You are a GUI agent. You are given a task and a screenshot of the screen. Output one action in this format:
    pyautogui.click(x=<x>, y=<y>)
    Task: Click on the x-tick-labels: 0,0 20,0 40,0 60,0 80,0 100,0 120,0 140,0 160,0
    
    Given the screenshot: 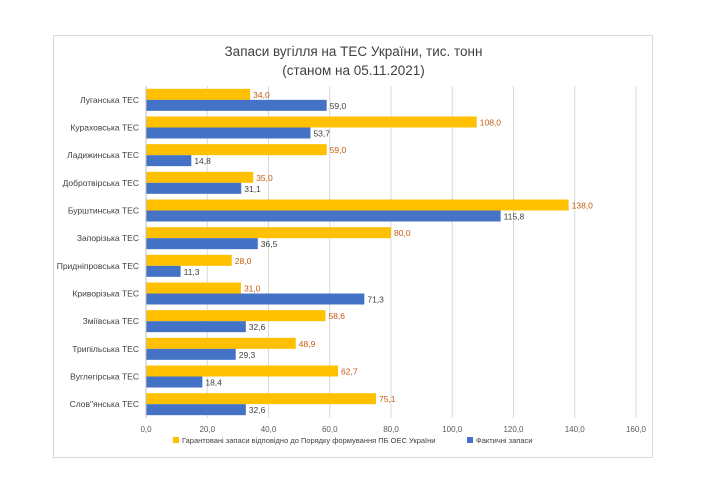 What is the action you would take?
    pyautogui.click(x=393, y=429)
    